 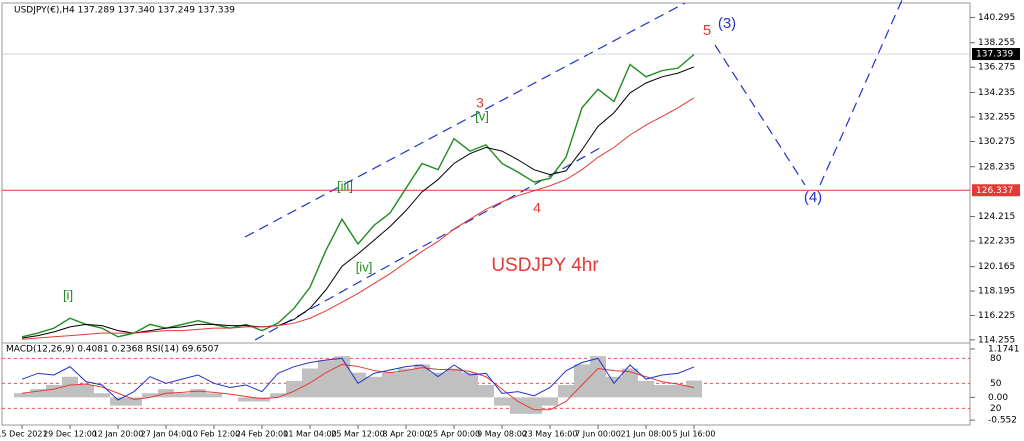 What do you see at coordinates (996, 142) in the screenshot?
I see `y-tick-label: 130.275` at bounding box center [996, 142].